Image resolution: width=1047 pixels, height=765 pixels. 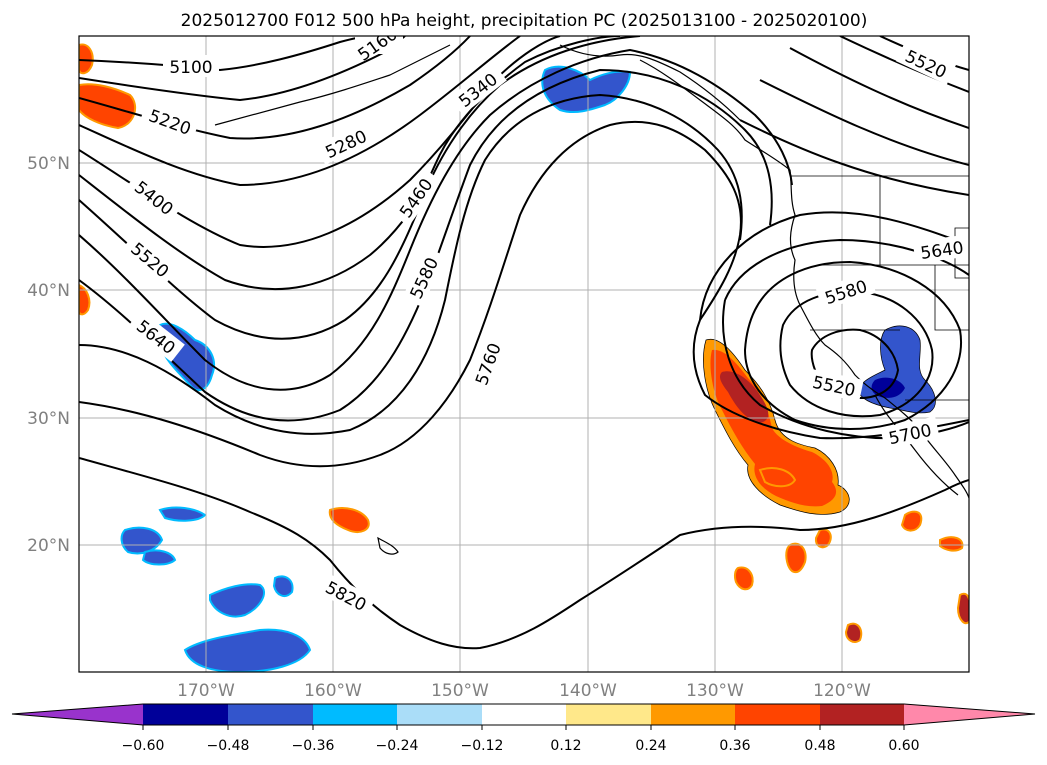 I want to click on lon-label-150w: 150°W, so click(x=460, y=691).